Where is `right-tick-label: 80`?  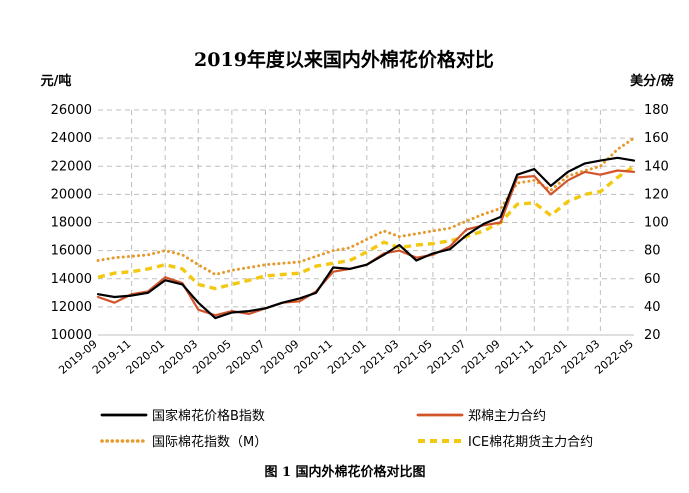 right-tick-label: 80 is located at coordinates (652, 251).